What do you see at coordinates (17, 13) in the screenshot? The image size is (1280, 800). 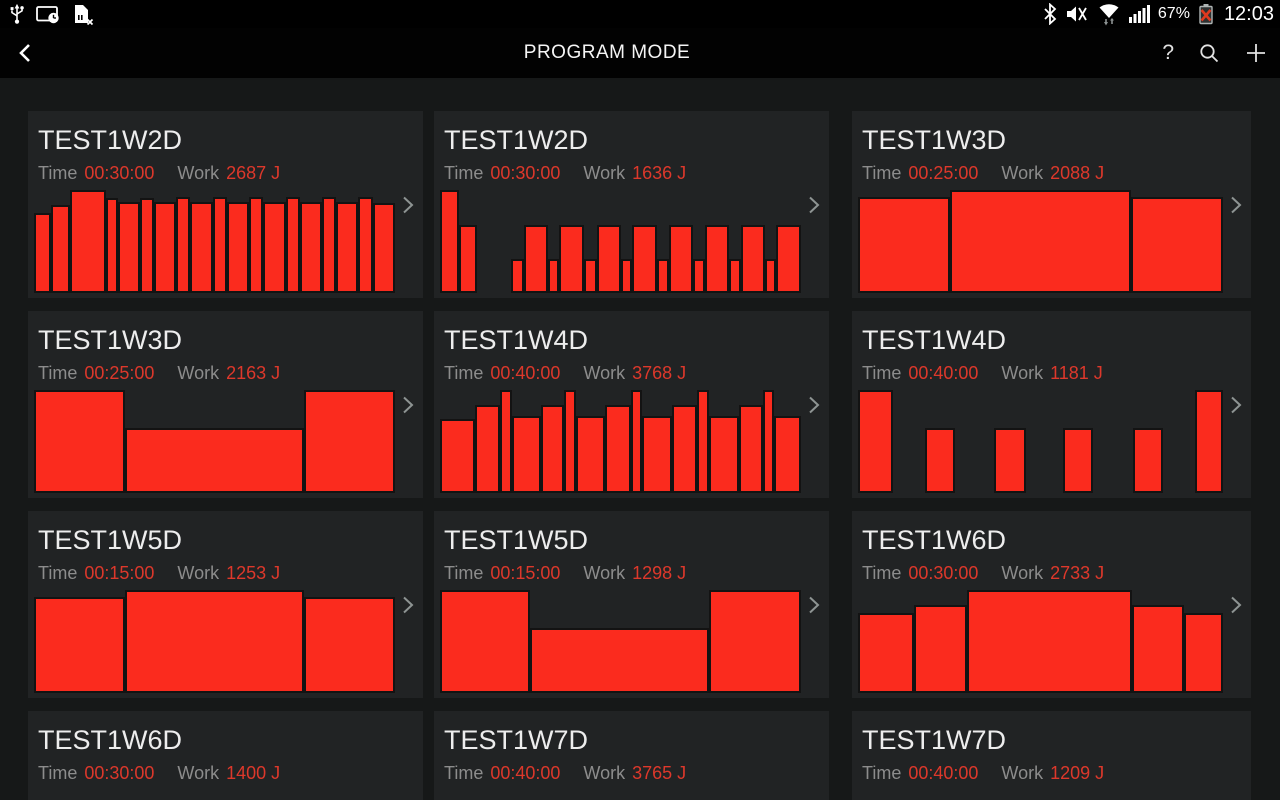 I see `usb-icon` at bounding box center [17, 13].